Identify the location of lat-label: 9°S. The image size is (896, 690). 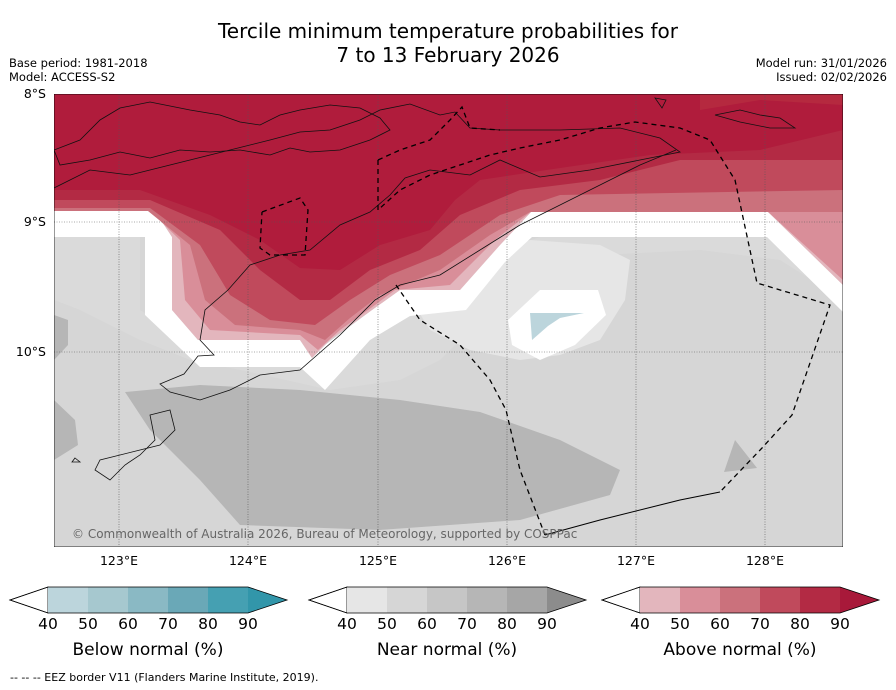
(34, 221).